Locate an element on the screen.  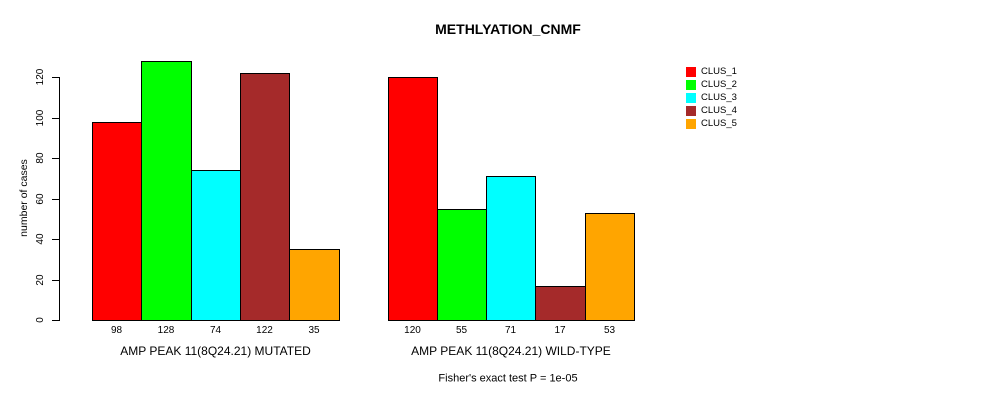
bar-value-label: 122 is located at coordinates (264, 330).